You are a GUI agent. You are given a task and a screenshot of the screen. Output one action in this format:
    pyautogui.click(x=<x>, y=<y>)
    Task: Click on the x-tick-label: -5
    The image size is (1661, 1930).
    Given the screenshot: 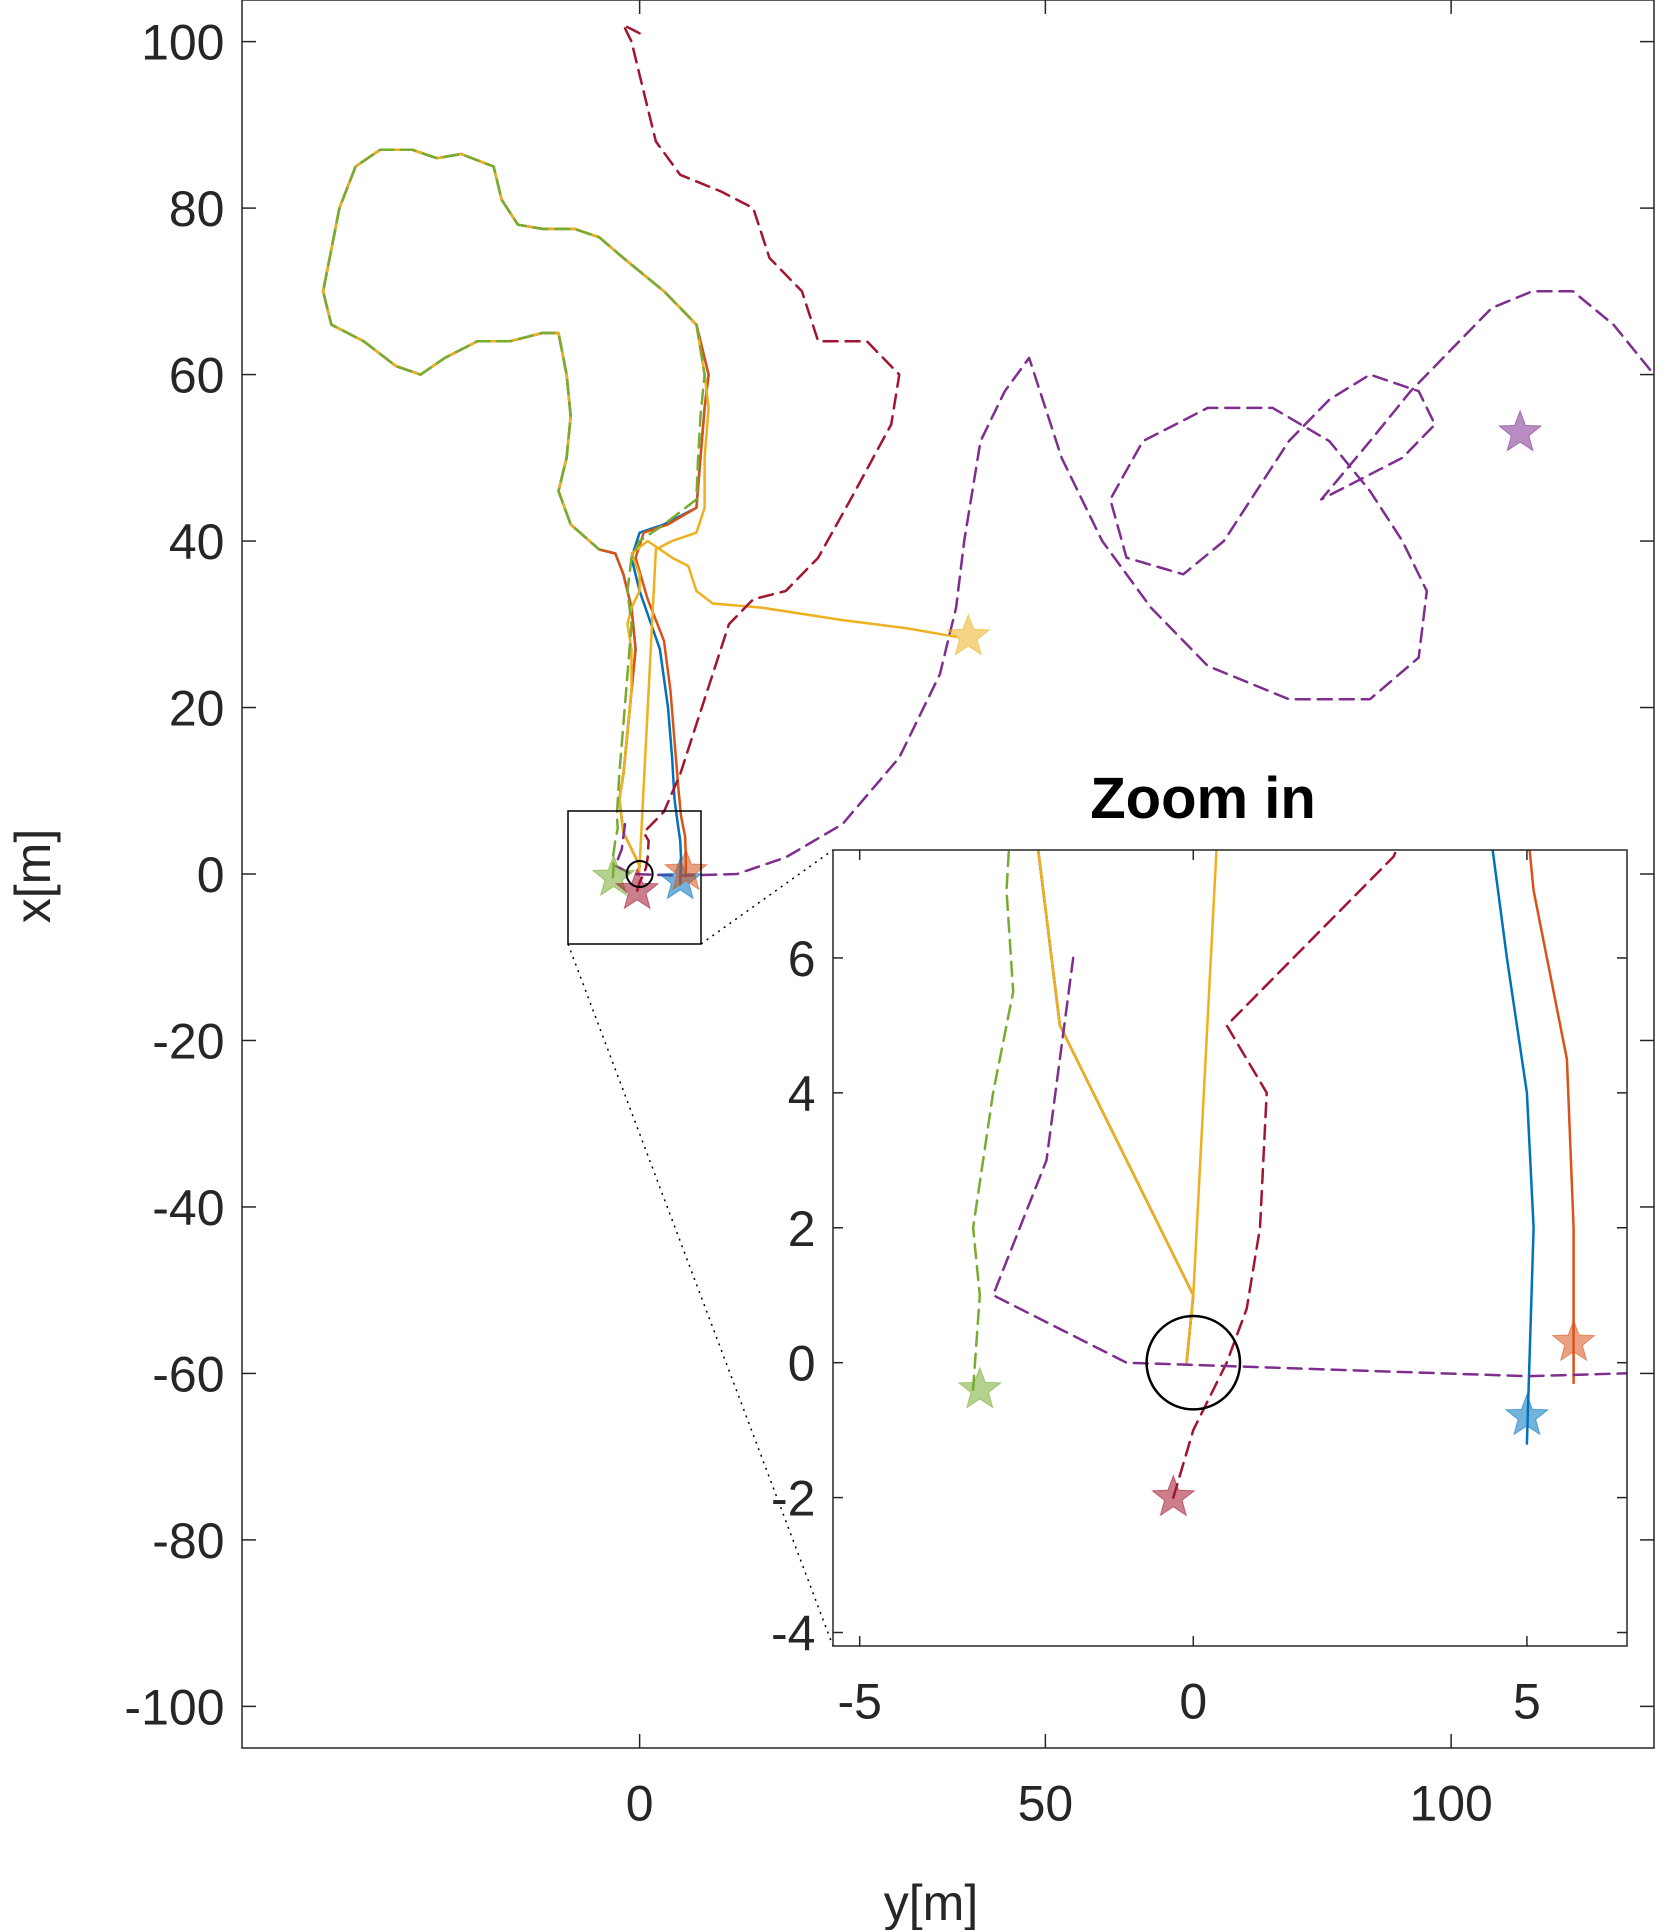 What is the action you would take?
    pyautogui.click(x=859, y=1702)
    